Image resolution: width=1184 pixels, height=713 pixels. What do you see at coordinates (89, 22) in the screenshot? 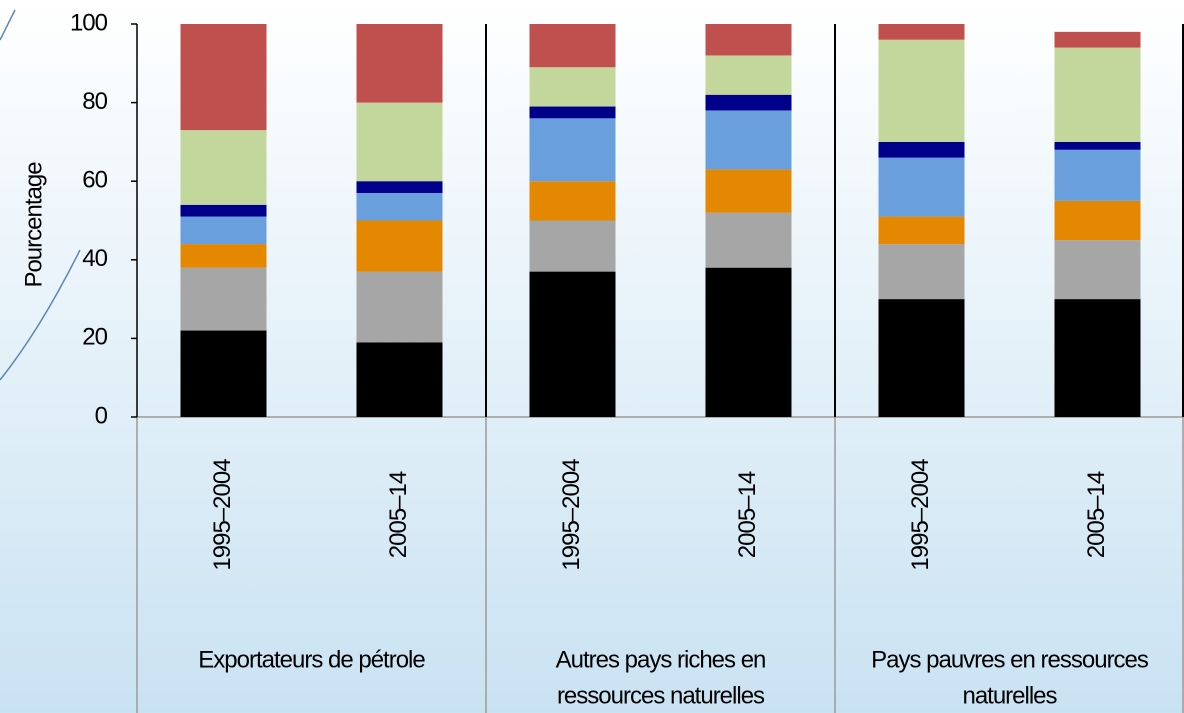
I see `y-tick-label: 100` at bounding box center [89, 22].